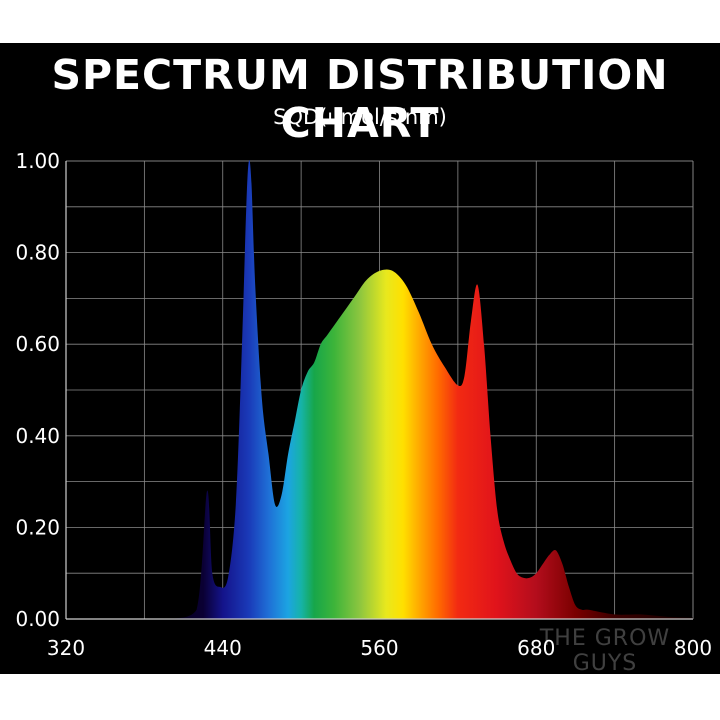 This screenshot has width=720, height=720. Describe the element at coordinates (536, 648) in the screenshot. I see `x-tick-label: 680` at that location.